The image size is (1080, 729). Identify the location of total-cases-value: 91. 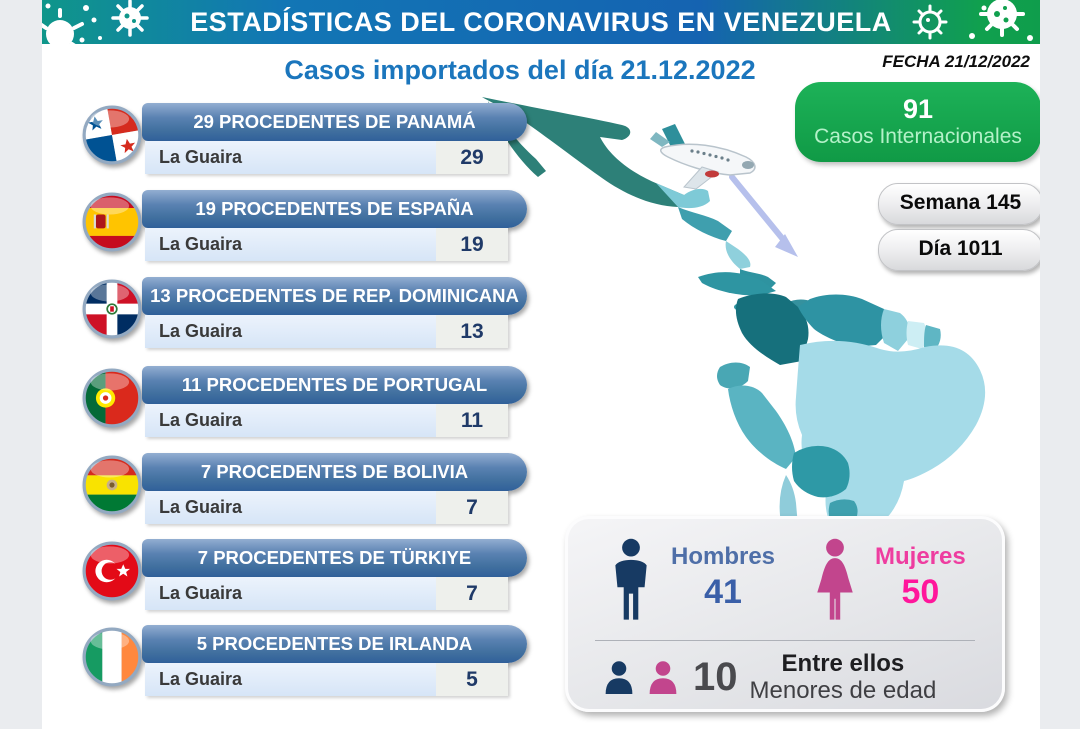
(918, 109).